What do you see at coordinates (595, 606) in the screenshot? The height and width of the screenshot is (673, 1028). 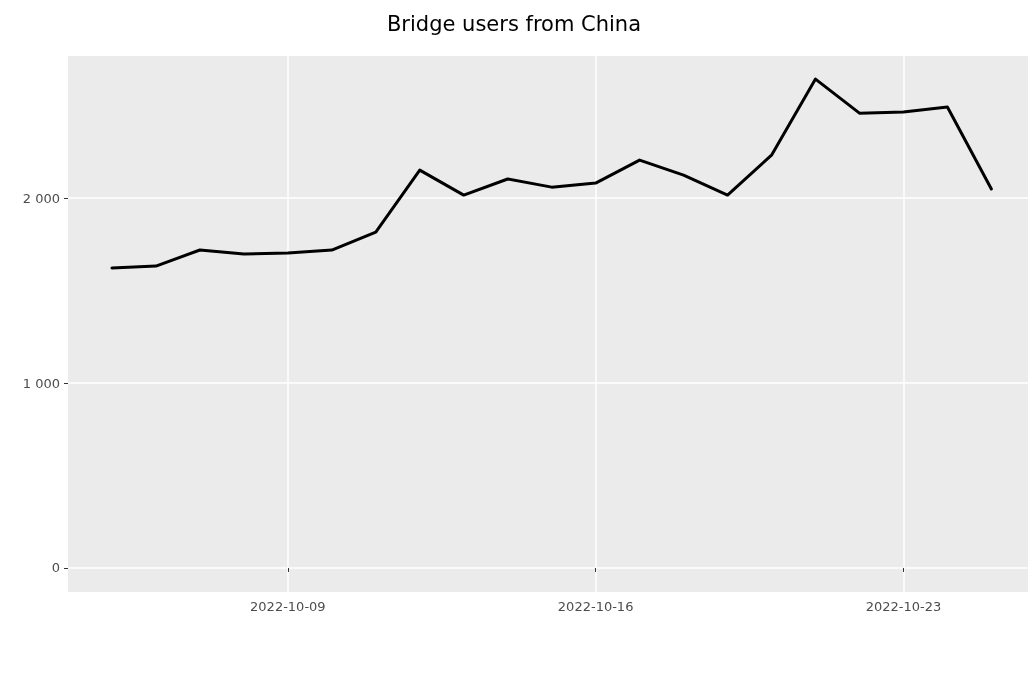 I see `x-tick-label: 2022-10-16` at bounding box center [595, 606].